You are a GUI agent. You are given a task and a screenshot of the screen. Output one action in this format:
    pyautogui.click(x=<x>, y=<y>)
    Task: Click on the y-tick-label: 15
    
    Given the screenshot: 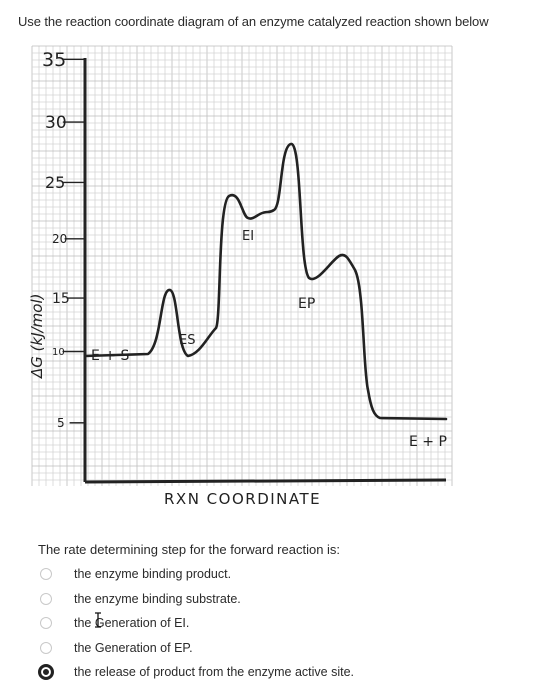 What is the action you would take?
    pyautogui.click(x=61, y=299)
    